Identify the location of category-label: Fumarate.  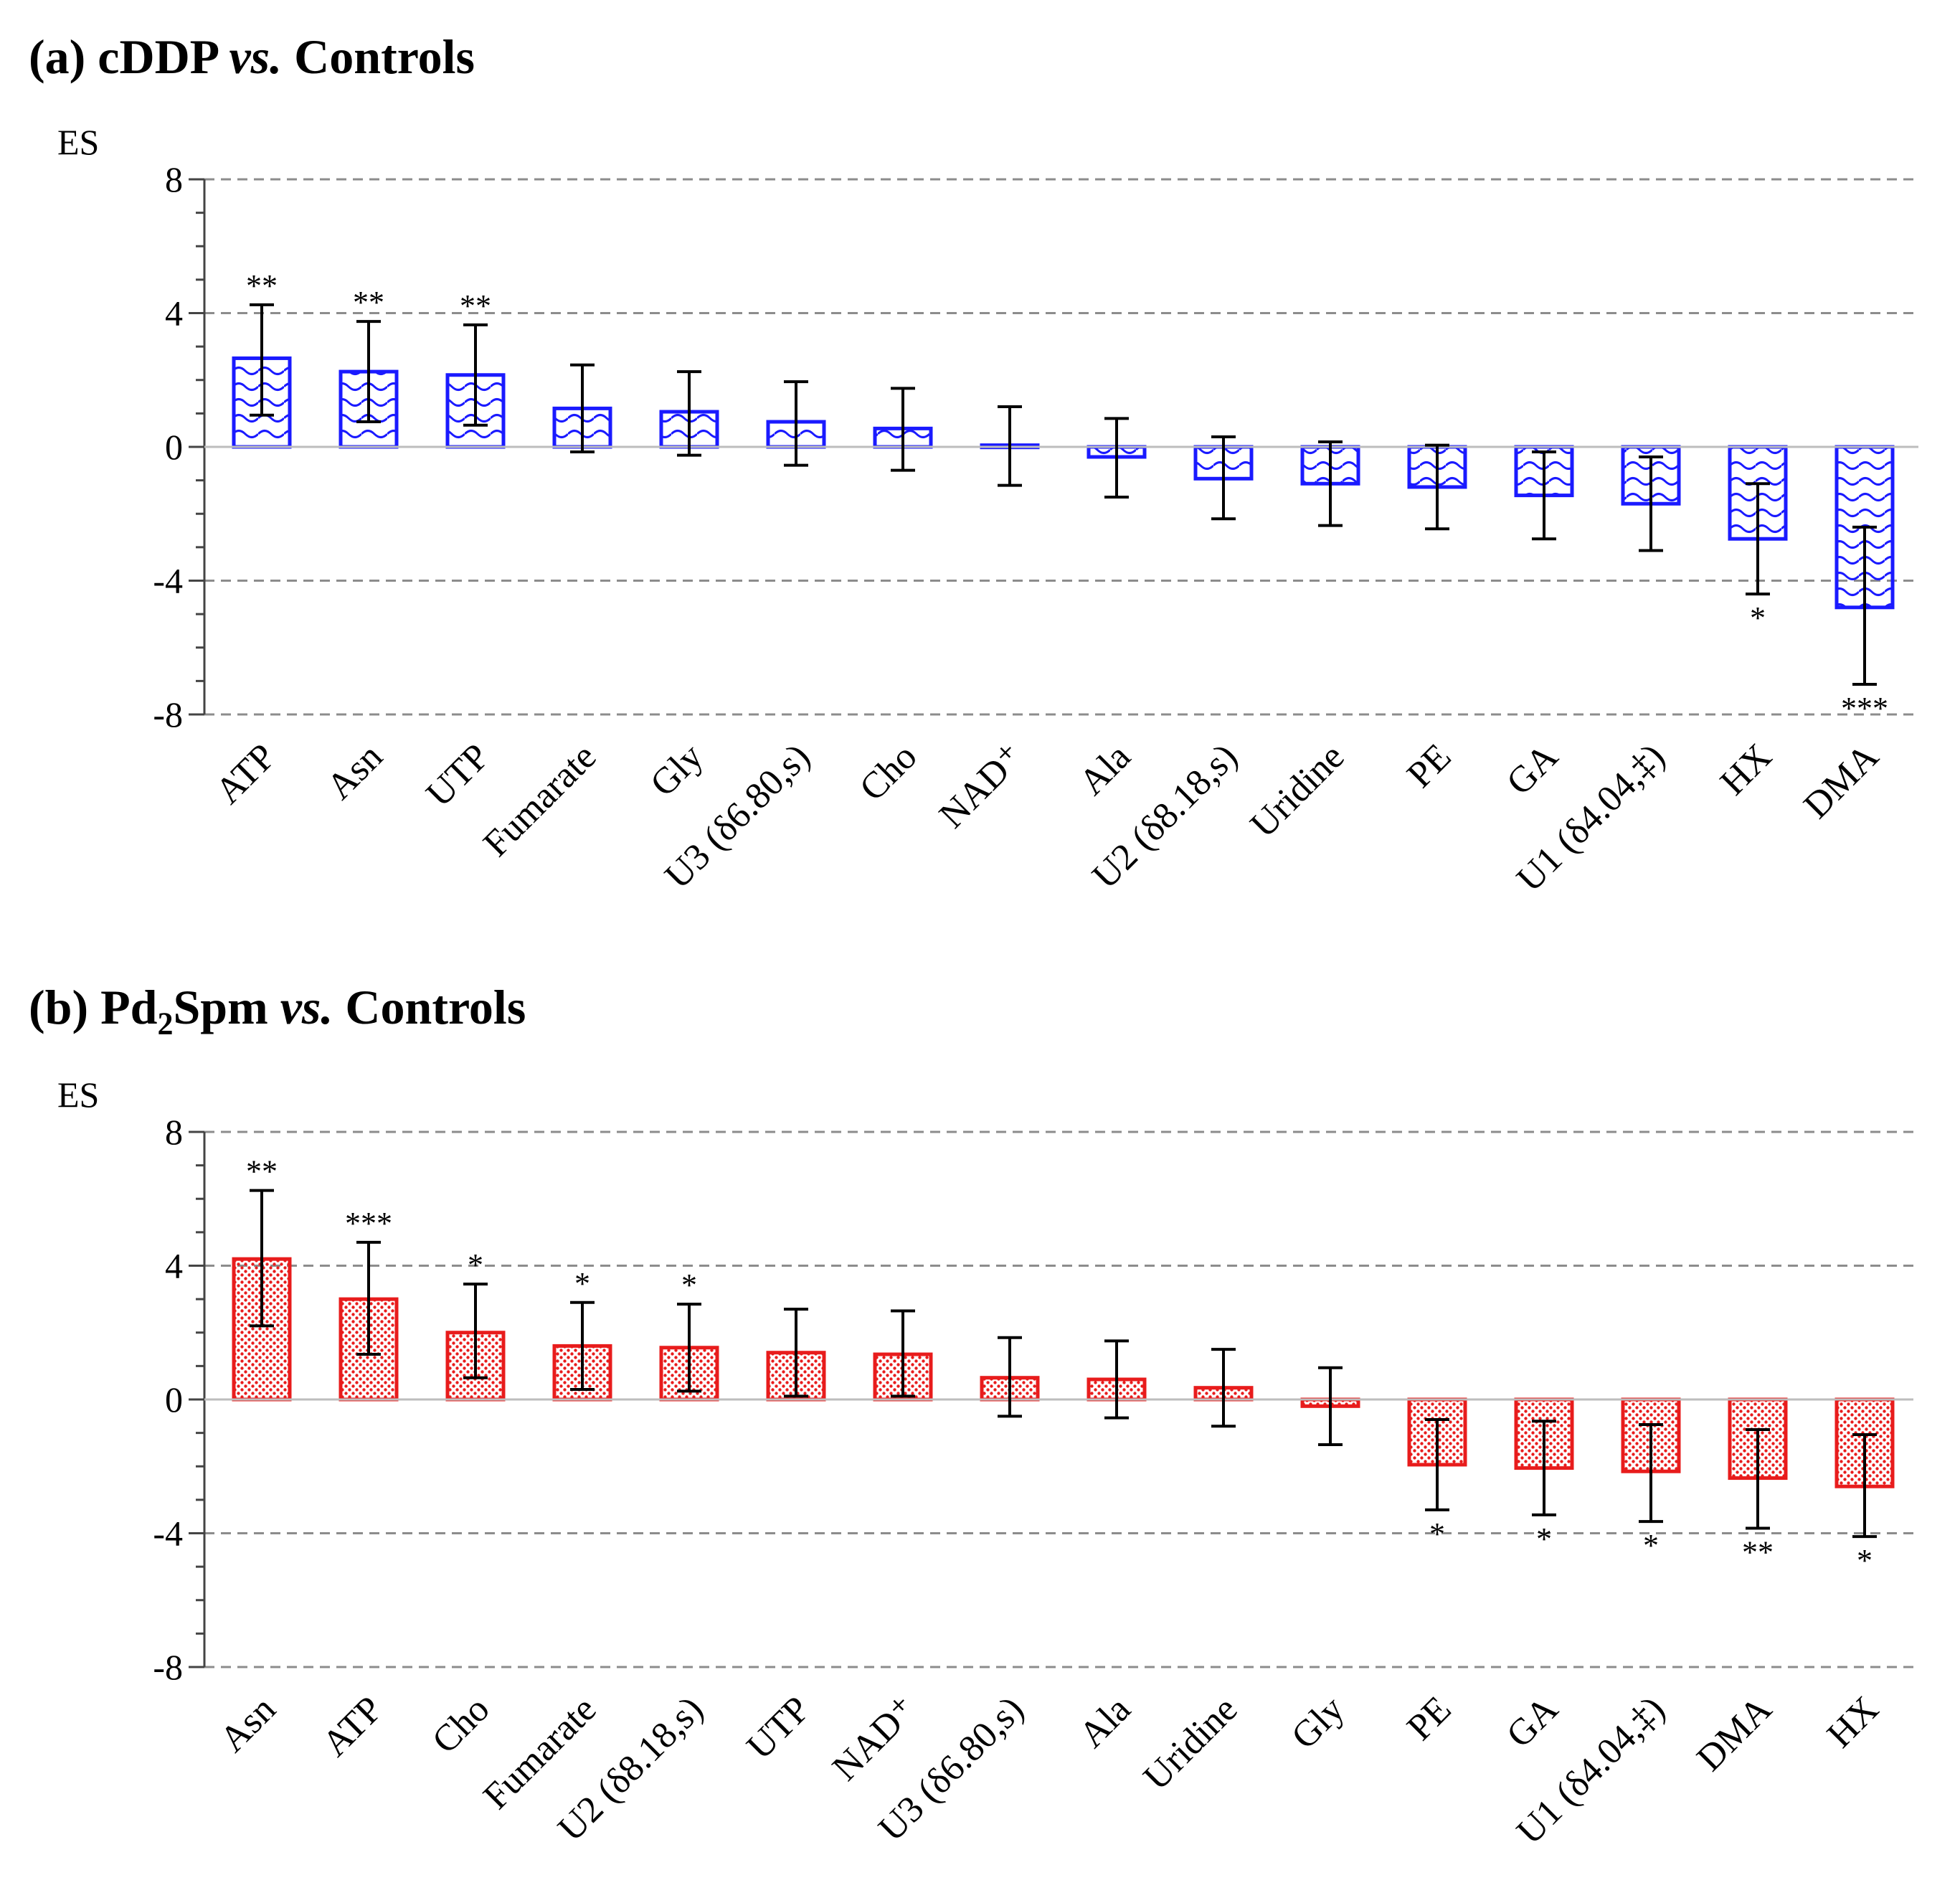
(539, 800).